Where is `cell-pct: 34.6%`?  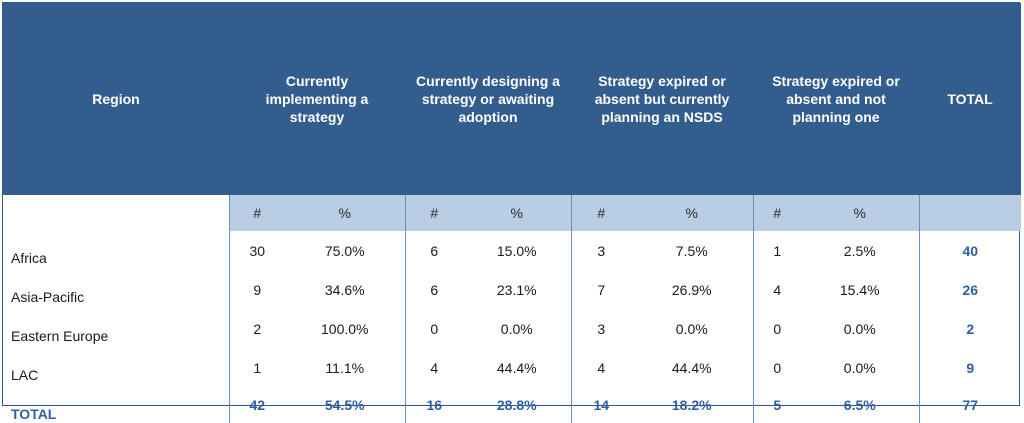 cell-pct: 34.6% is located at coordinates (344, 289).